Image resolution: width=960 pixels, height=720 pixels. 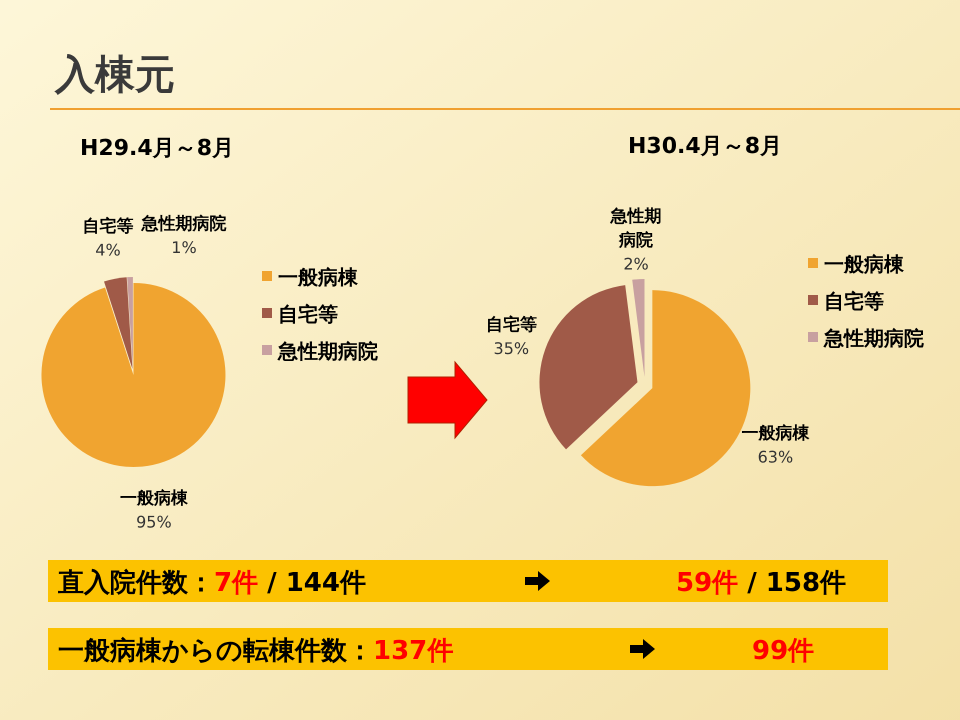 What do you see at coordinates (108, 250) in the screenshot?
I see `data-label: 4%` at bounding box center [108, 250].